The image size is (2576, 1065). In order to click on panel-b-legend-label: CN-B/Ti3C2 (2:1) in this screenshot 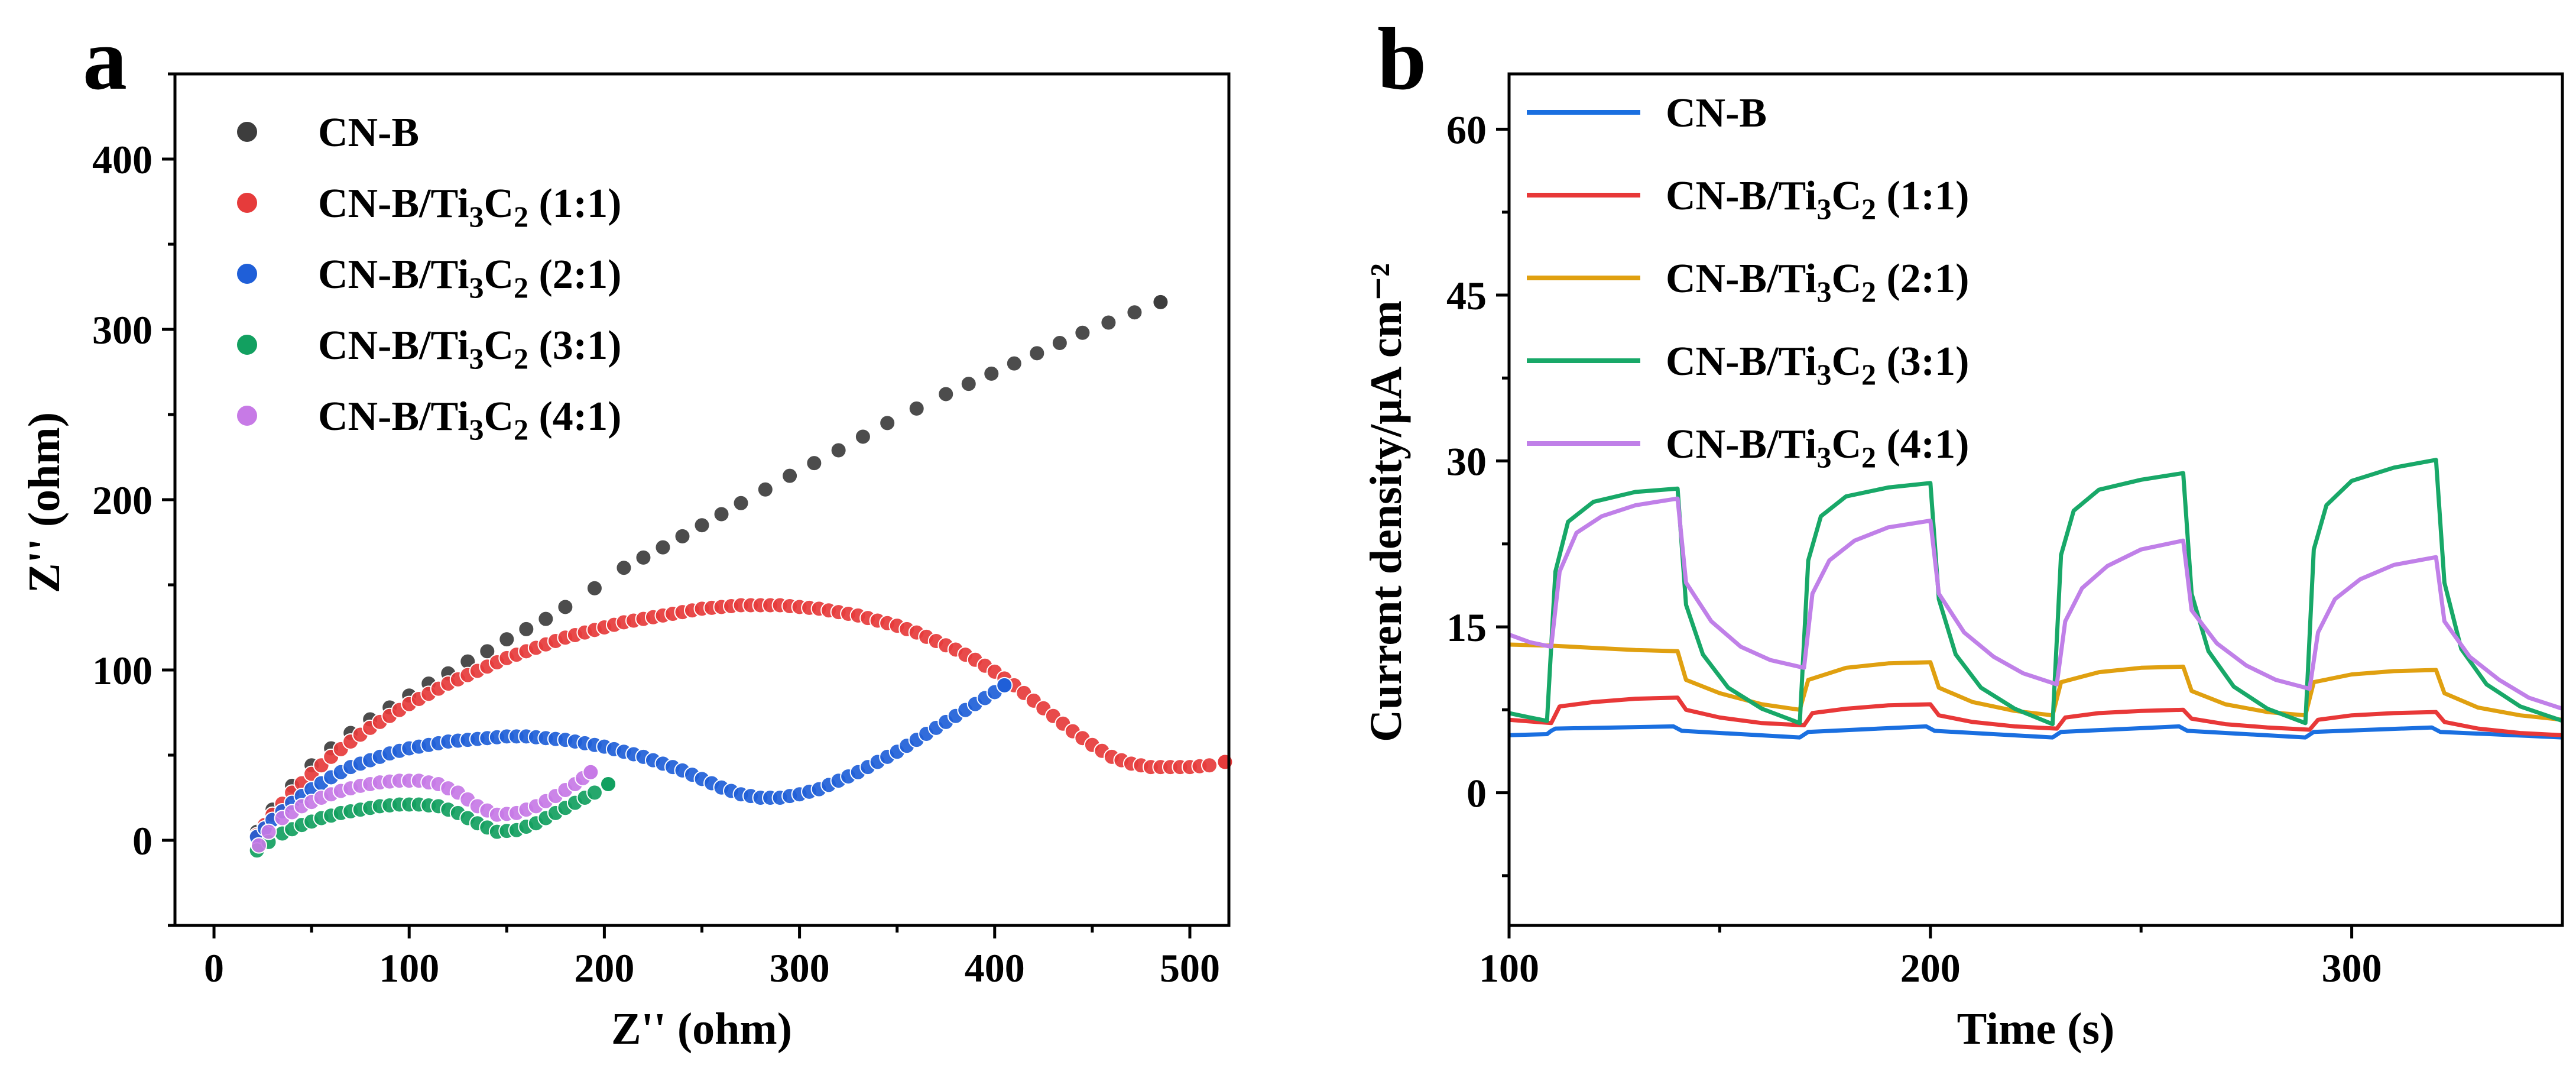, I will do `click(1817, 282)`.